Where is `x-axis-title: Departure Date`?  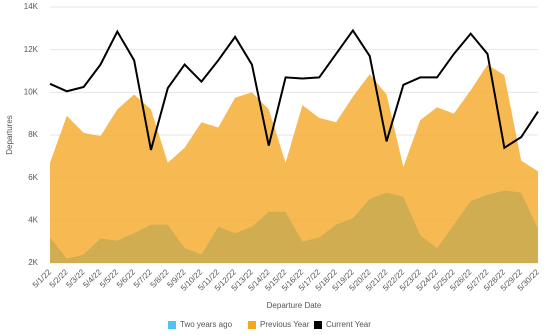 x-axis-title: Departure Date is located at coordinates (294, 305).